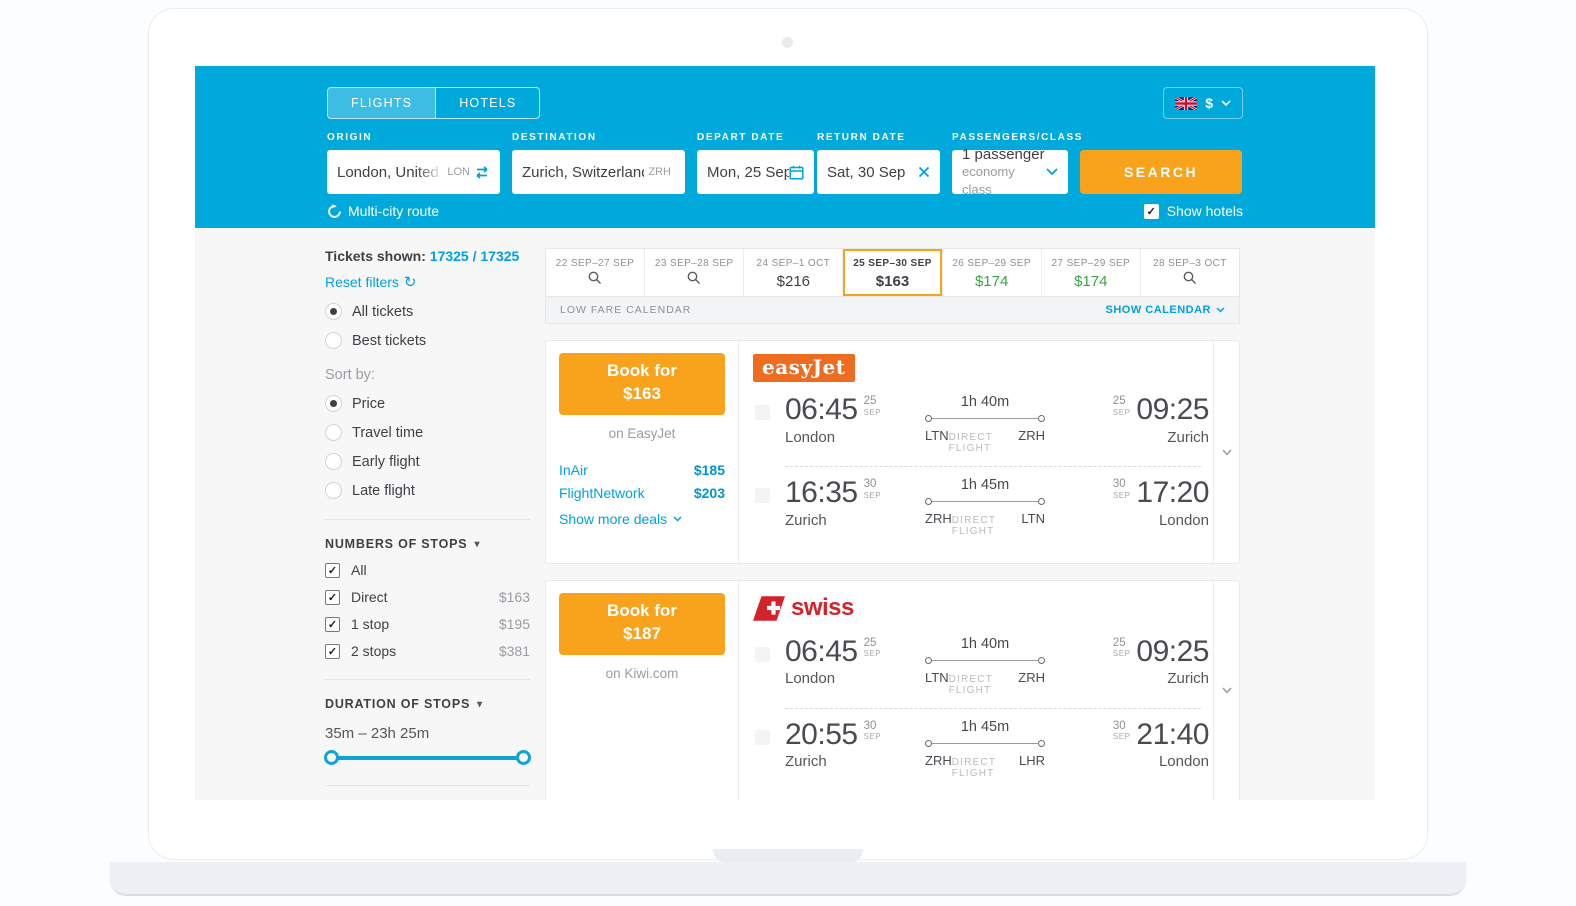 The height and width of the screenshot is (906, 1576). What do you see at coordinates (427, 311) in the screenshot?
I see `radio-all-tickets: All tickets` at bounding box center [427, 311].